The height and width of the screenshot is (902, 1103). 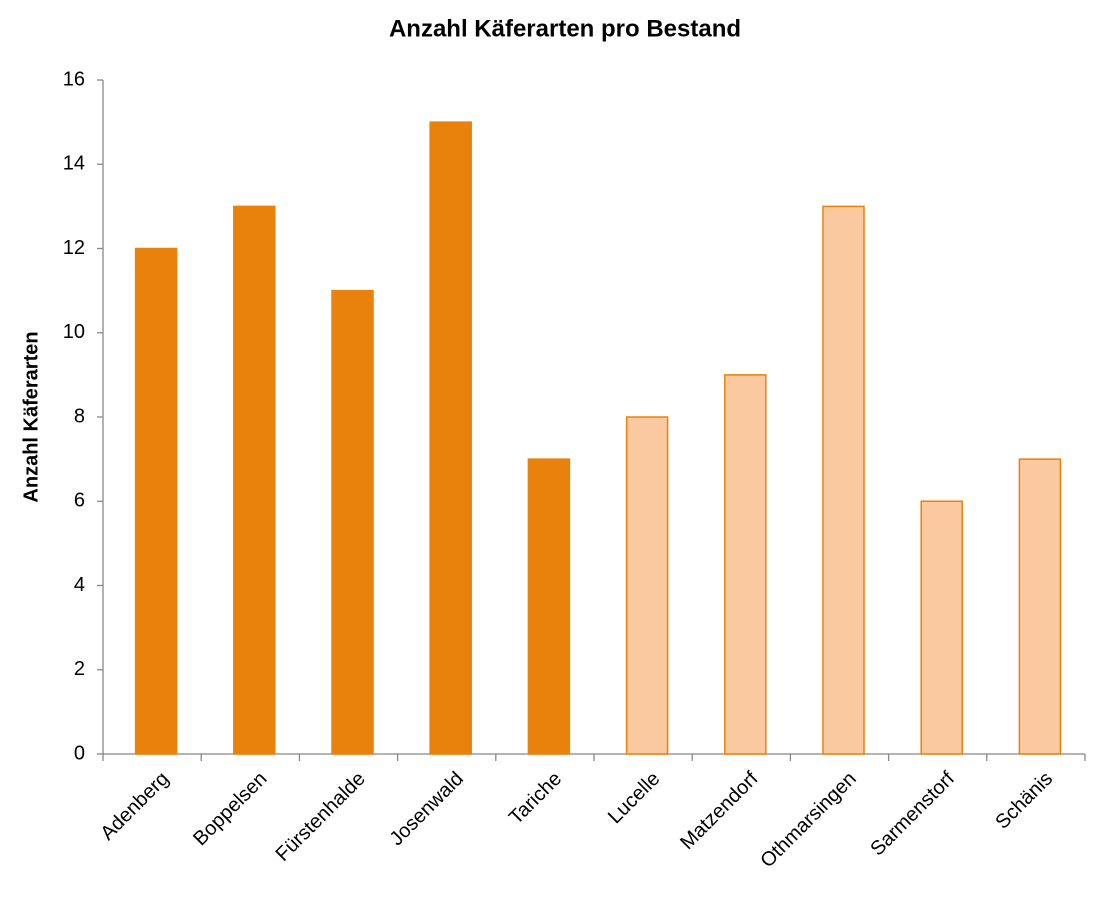 What do you see at coordinates (79, 753) in the screenshot?
I see `y-tick-label: 0` at bounding box center [79, 753].